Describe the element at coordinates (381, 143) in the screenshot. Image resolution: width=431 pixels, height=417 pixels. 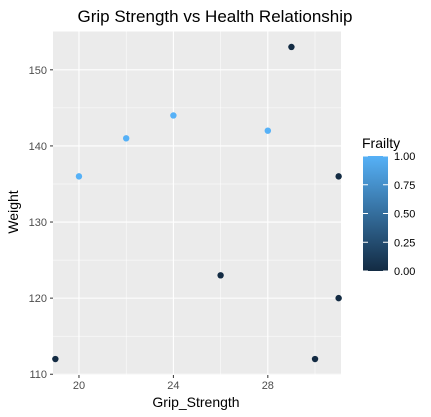
I see `legend-title: Frailty` at that location.